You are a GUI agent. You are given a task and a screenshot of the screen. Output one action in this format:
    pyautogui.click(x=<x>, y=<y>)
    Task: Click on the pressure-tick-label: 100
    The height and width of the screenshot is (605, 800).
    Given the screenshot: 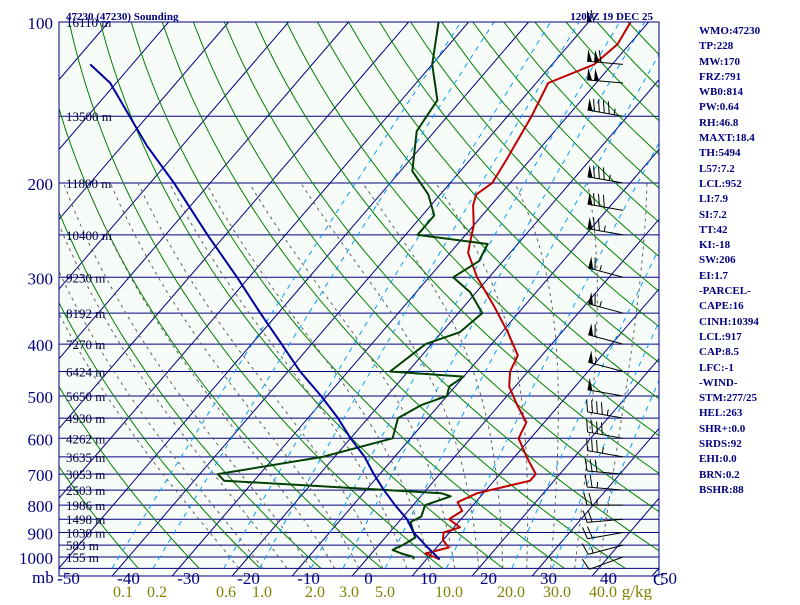 What is the action you would take?
    pyautogui.click(x=41, y=23)
    